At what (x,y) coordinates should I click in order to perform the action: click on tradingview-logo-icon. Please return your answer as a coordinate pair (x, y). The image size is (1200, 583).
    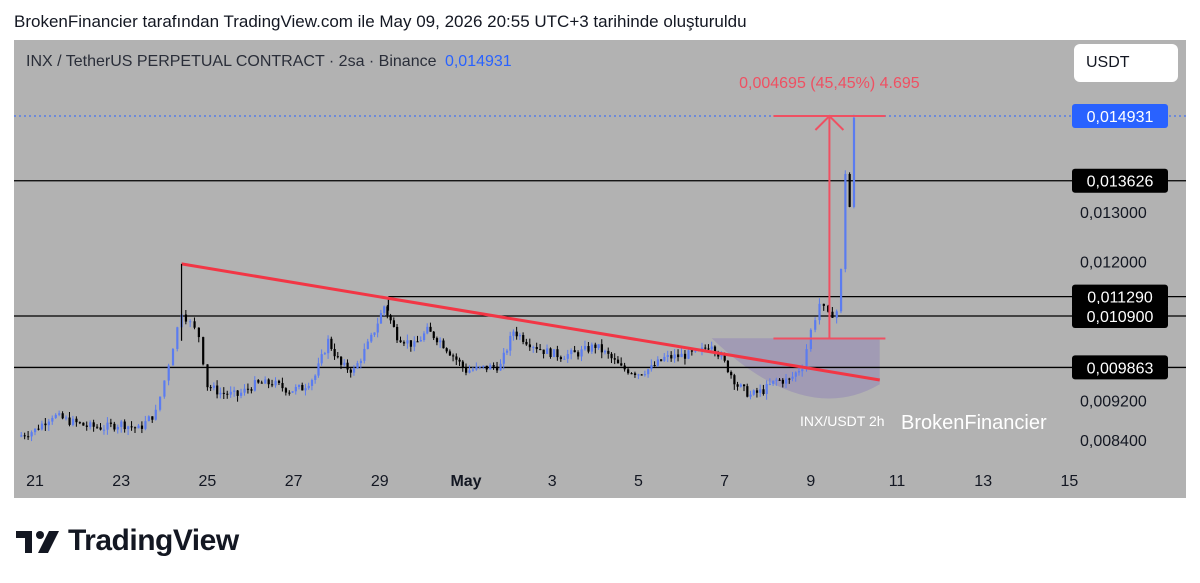
    Looking at the image, I should click on (37, 542).